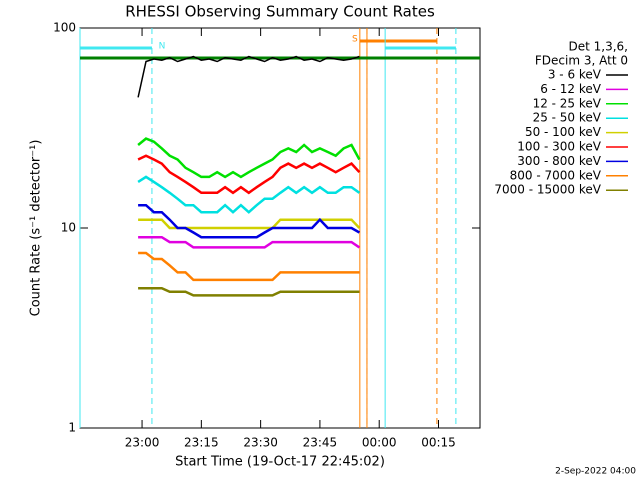  What do you see at coordinates (563, 132) in the screenshot?
I see `legend-label: 50 - 100 keV` at bounding box center [563, 132].